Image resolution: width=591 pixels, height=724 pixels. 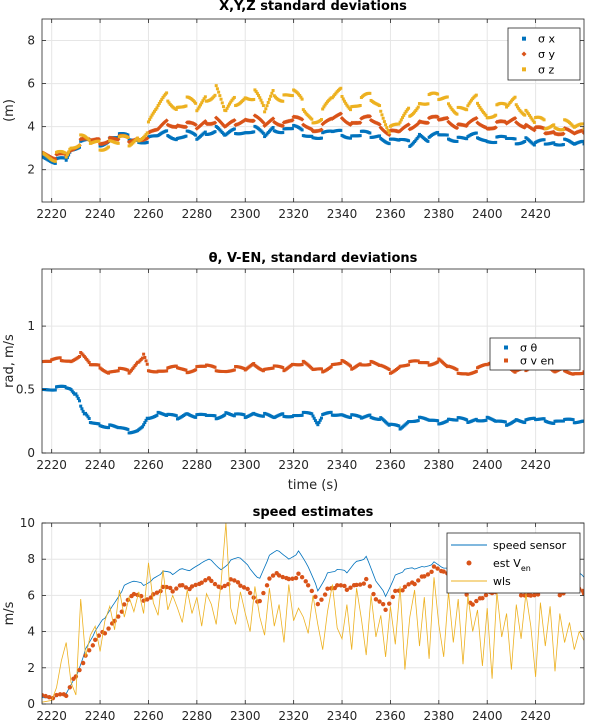 What do you see at coordinates (245, 214) in the screenshot?
I see `x-tick-label: 2300` at bounding box center [245, 214].